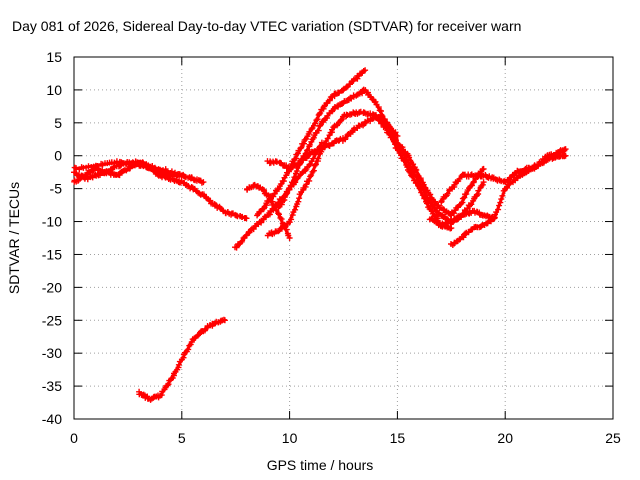 This screenshot has height=480, width=640. Describe the element at coordinates (52, 353) in the screenshot. I see `y-tick-label: -30` at that location.